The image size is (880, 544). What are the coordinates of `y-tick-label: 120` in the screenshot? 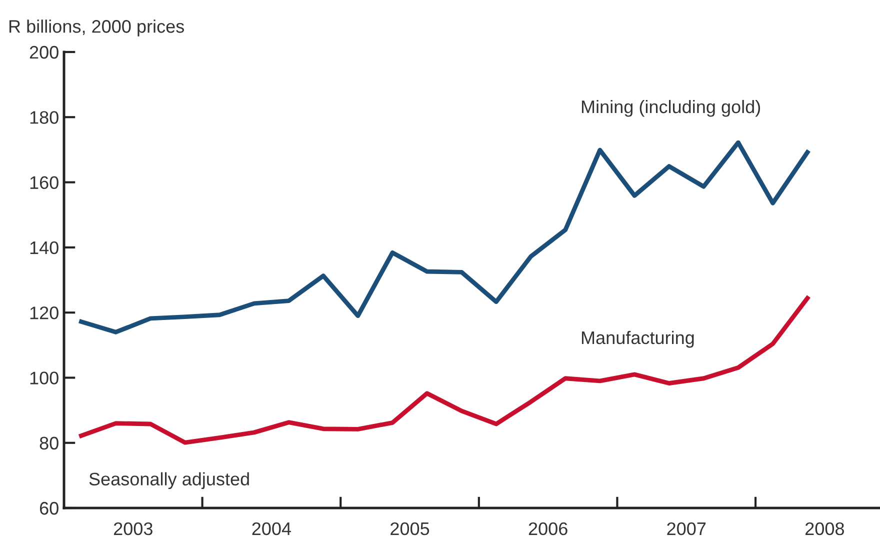 It's located at (44, 313).